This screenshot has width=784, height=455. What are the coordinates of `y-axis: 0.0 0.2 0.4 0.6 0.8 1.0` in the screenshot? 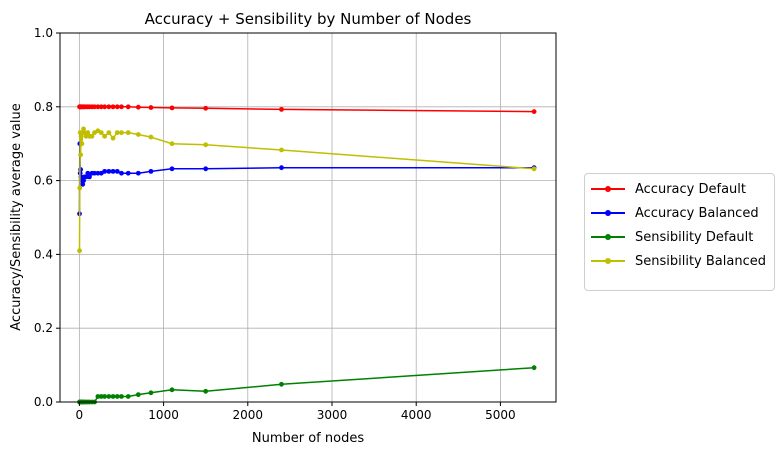 It's located at (47, 217).